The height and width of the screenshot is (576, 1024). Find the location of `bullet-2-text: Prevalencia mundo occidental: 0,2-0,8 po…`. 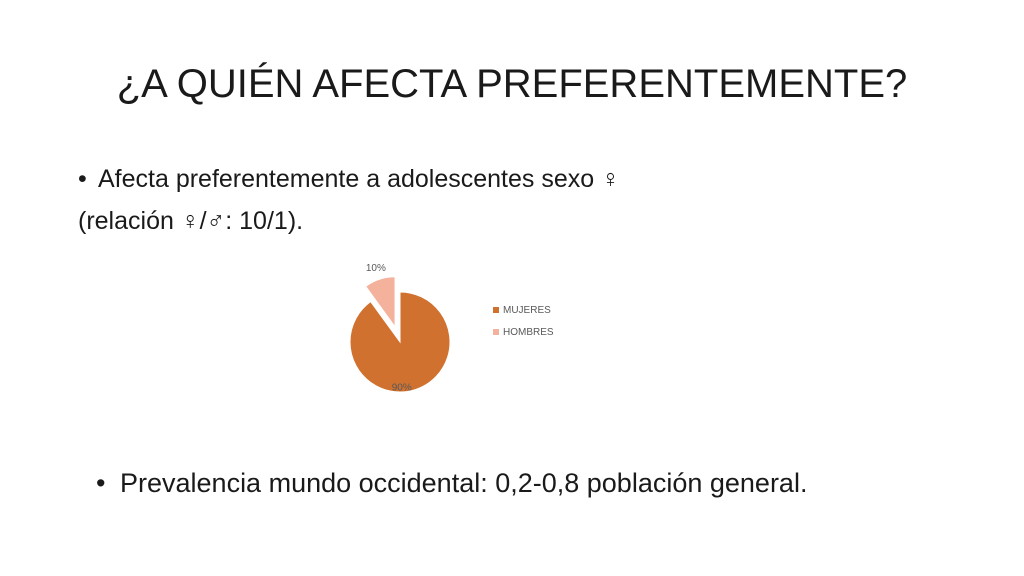

bullet-2-text: Prevalencia mundo occidental: 0,2-0,8 po… is located at coordinates (464, 483).